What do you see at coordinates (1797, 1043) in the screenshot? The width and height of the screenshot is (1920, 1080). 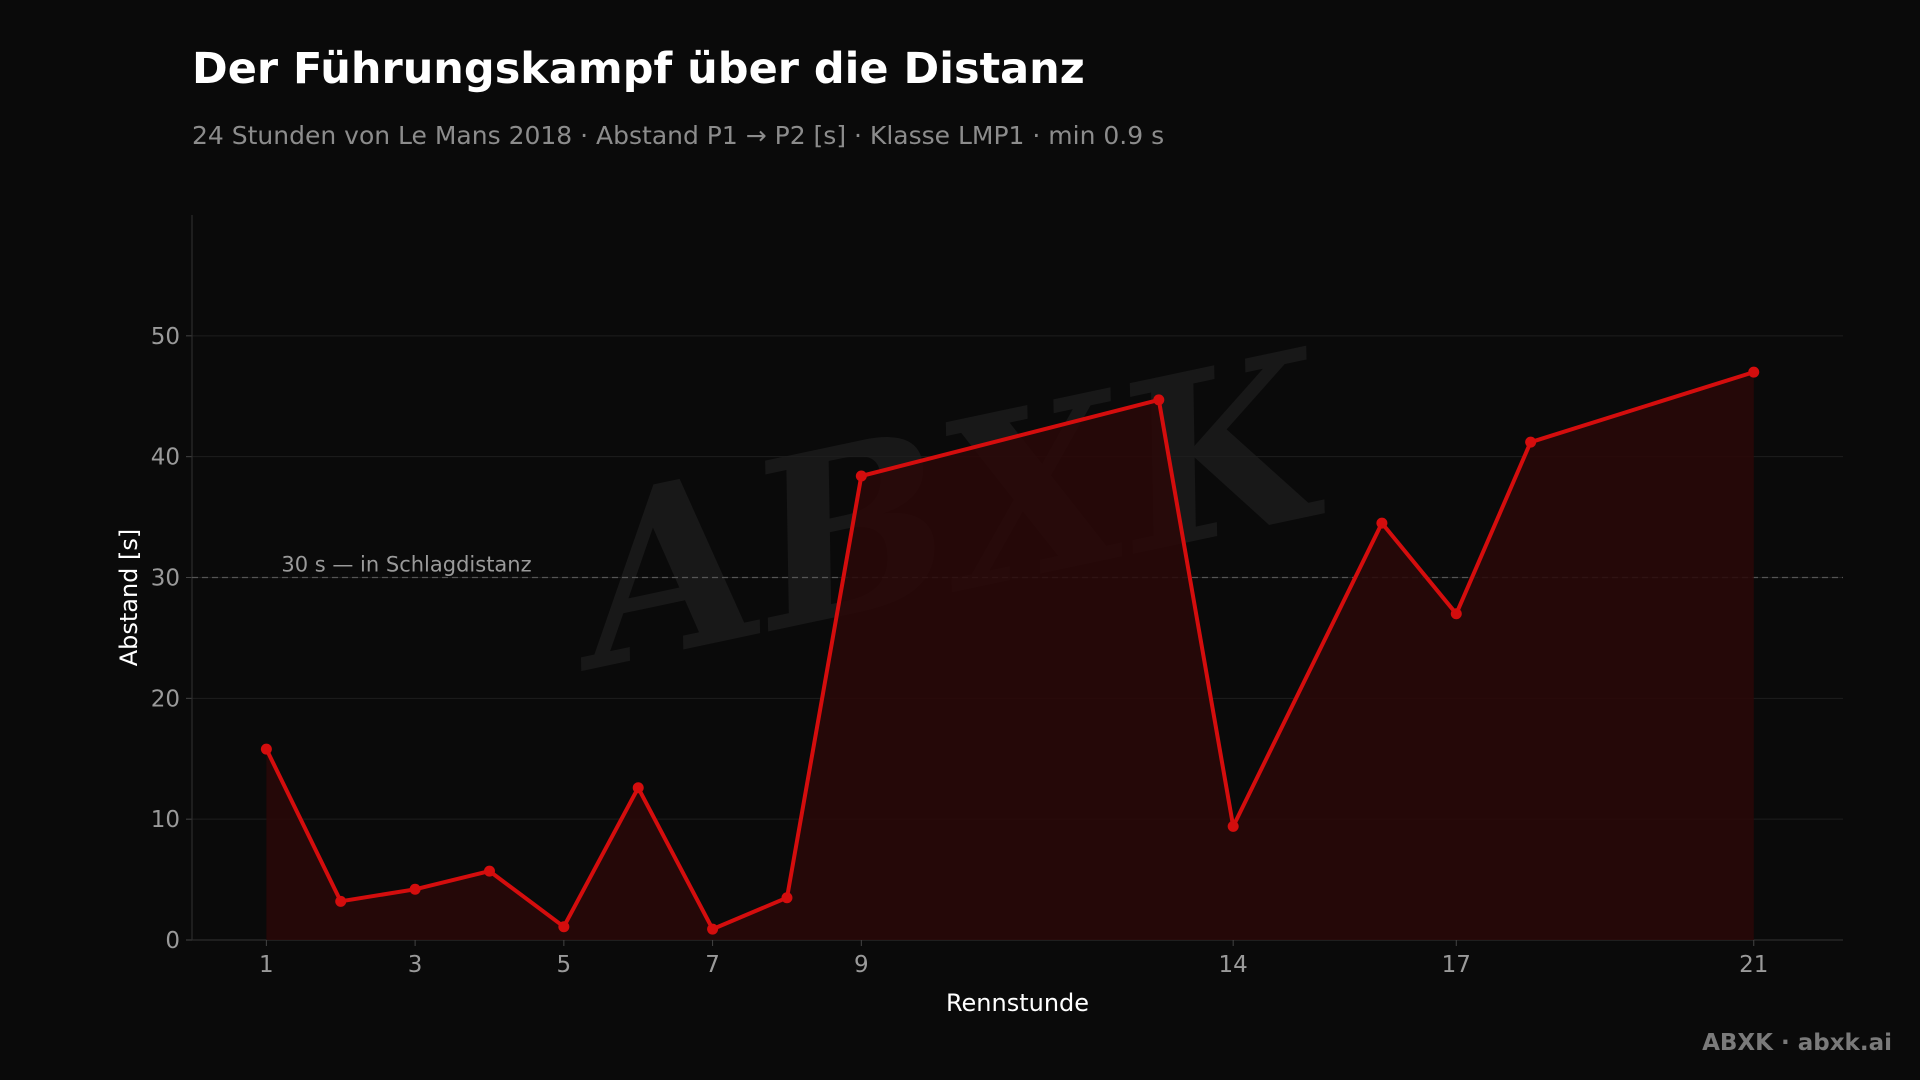 I see `credit-label: ABXK · abxk.ai` at bounding box center [1797, 1043].